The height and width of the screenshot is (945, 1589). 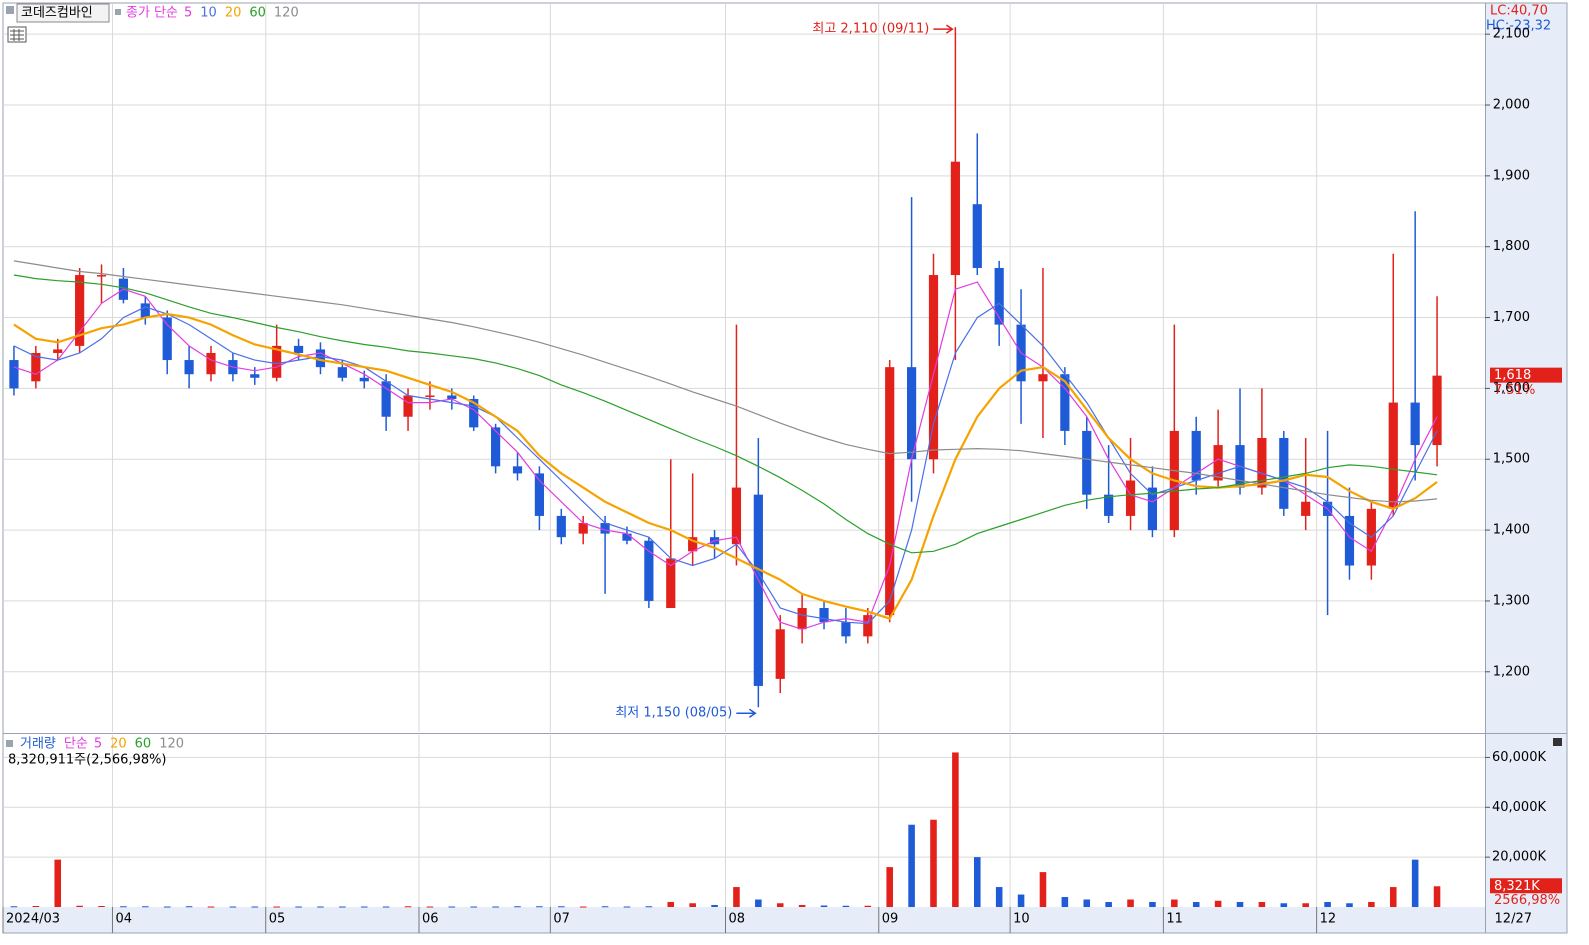 What do you see at coordinates (87, 760) in the screenshot?
I see `volume-summary: 8,320,911주(2,566,98%)` at bounding box center [87, 760].